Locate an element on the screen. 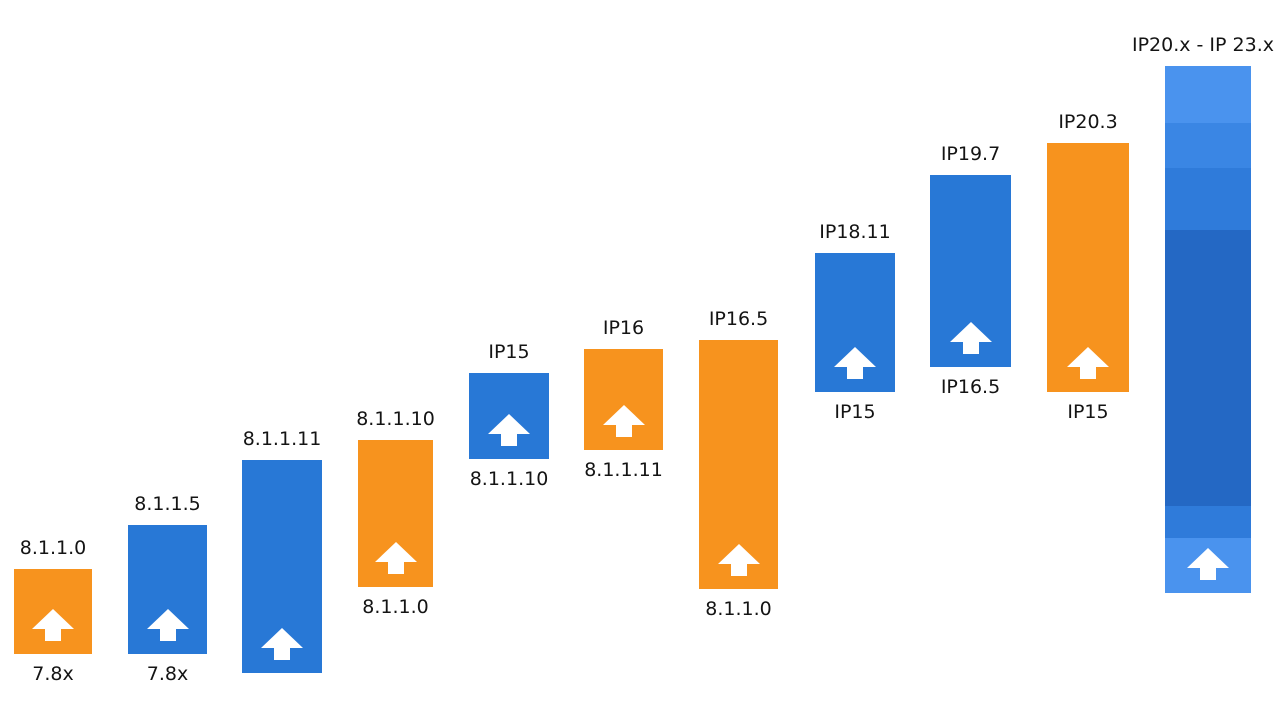  target-version-label: 8.1.1.10 is located at coordinates (395, 419).